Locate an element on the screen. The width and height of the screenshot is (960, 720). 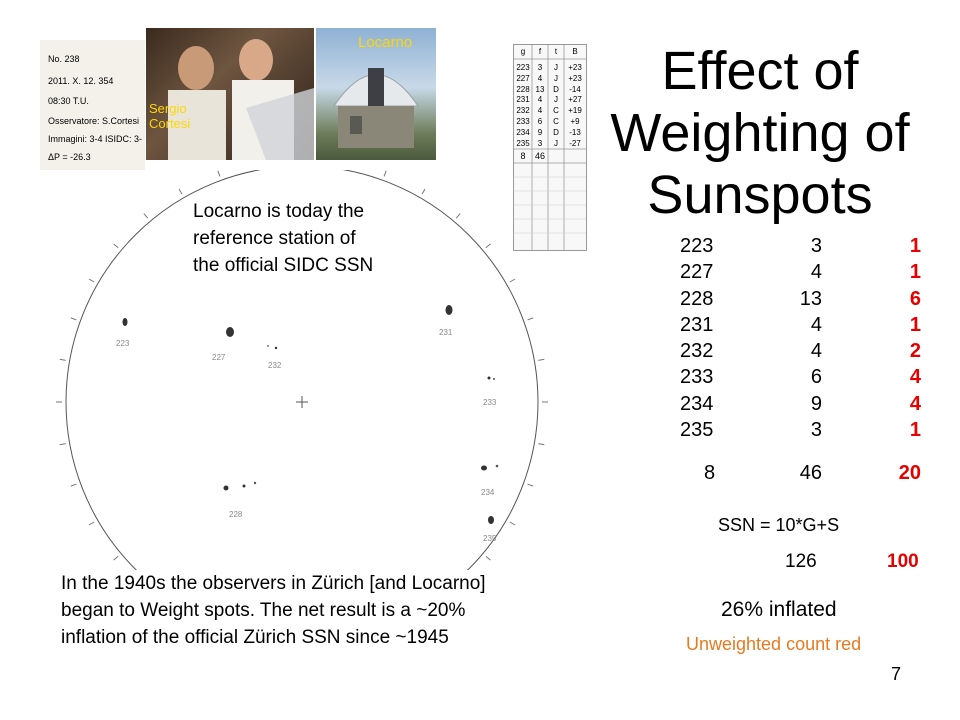
group-label: 228 is located at coordinates (236, 514).